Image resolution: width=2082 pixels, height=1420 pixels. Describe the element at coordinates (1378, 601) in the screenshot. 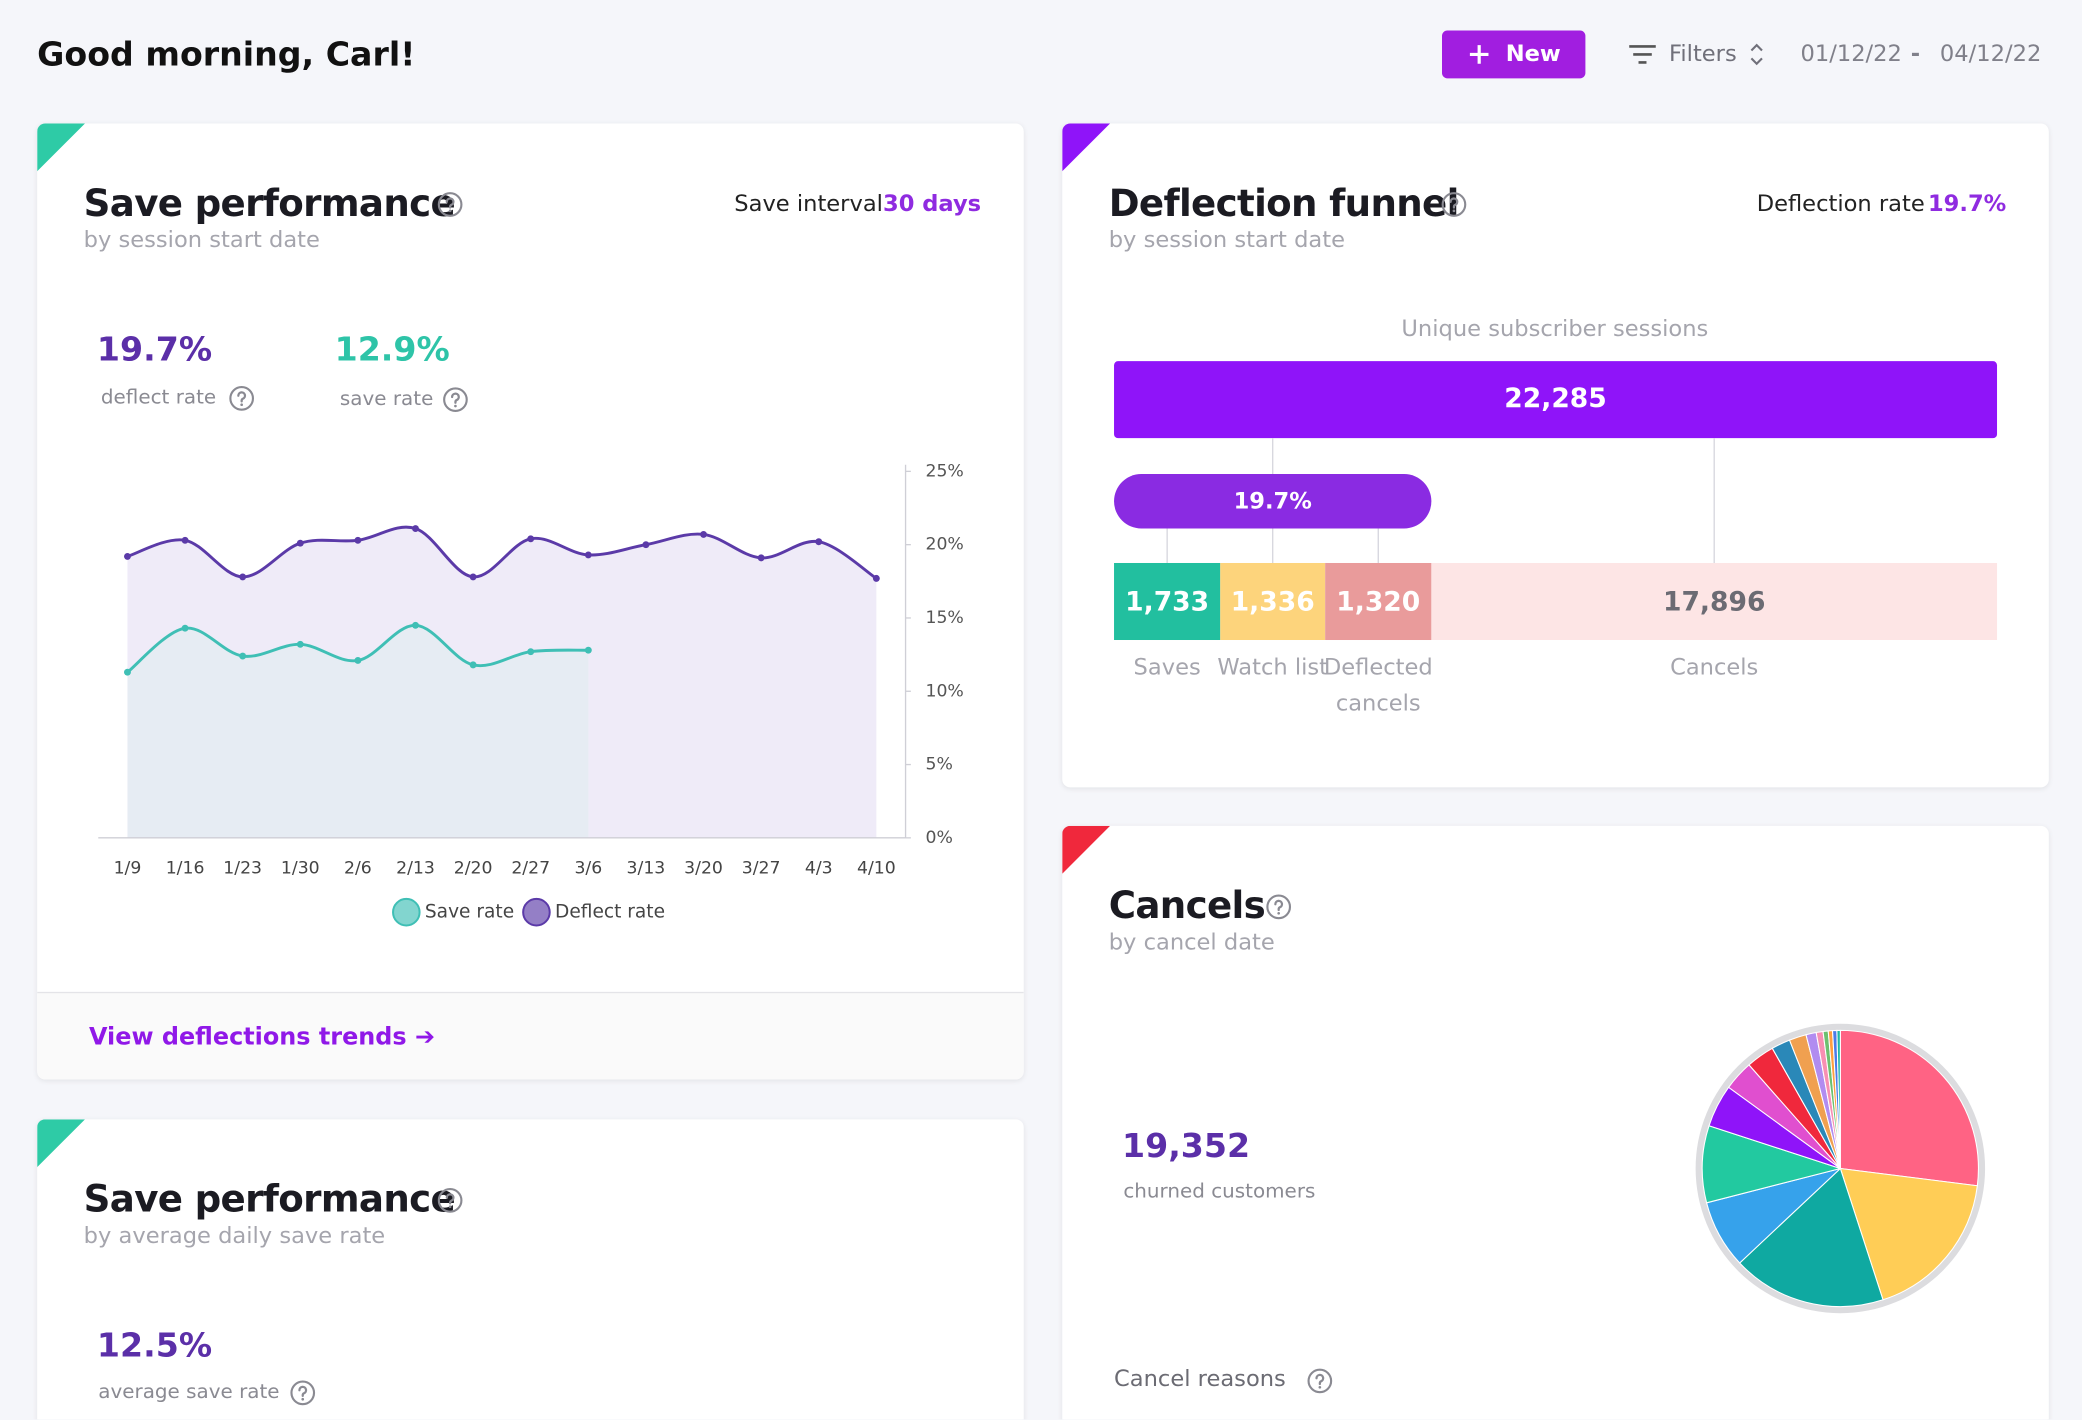

I see `segment-label: 1,320` at that location.